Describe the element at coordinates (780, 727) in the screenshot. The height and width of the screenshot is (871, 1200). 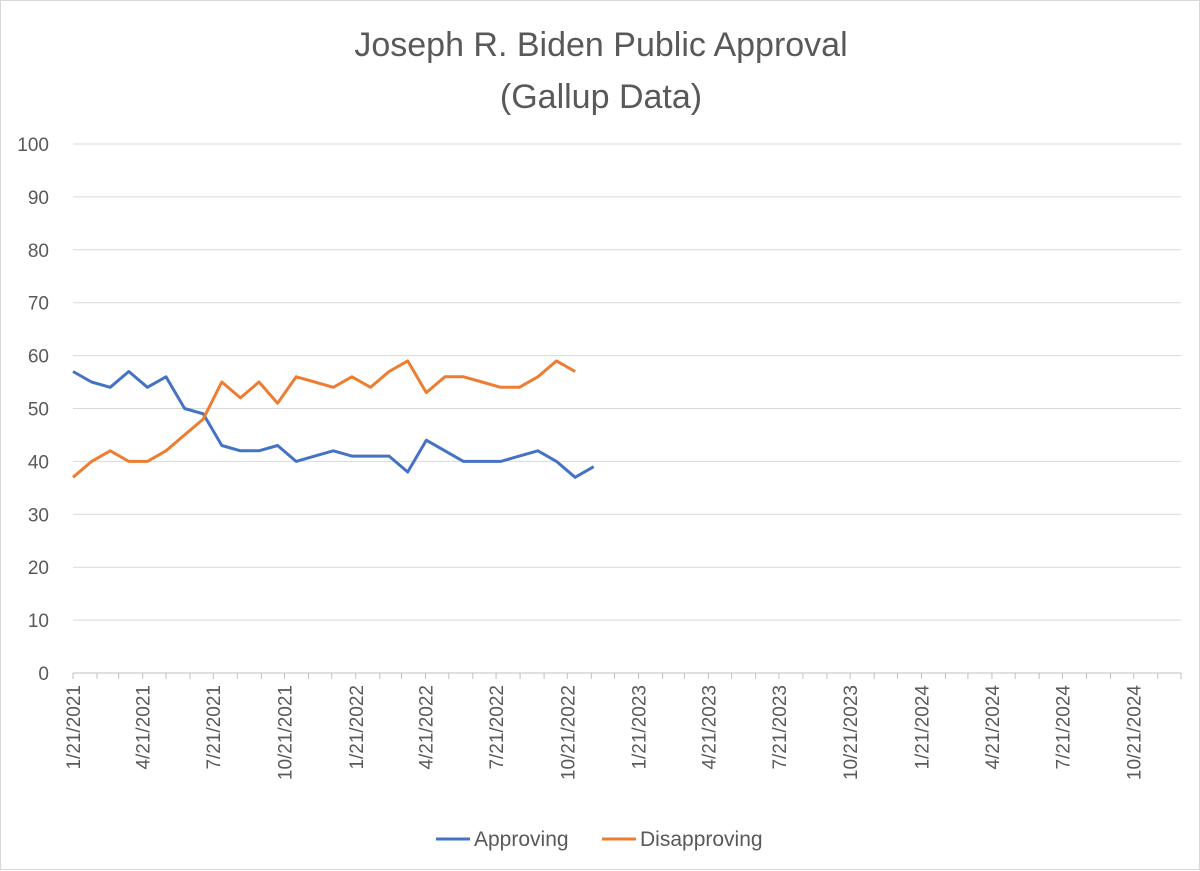
I see `x-tick-label: 7/21/2023` at that location.